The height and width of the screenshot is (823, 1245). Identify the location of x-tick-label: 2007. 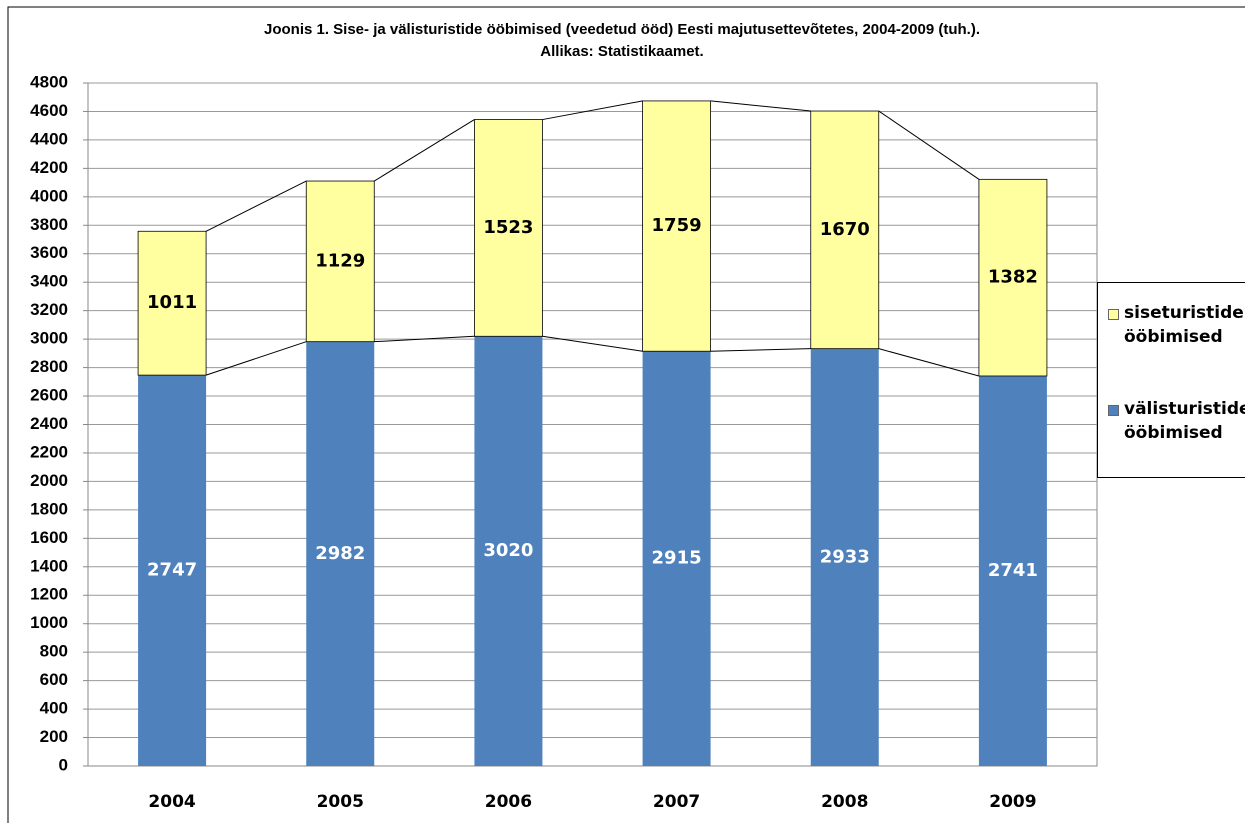
(676, 802).